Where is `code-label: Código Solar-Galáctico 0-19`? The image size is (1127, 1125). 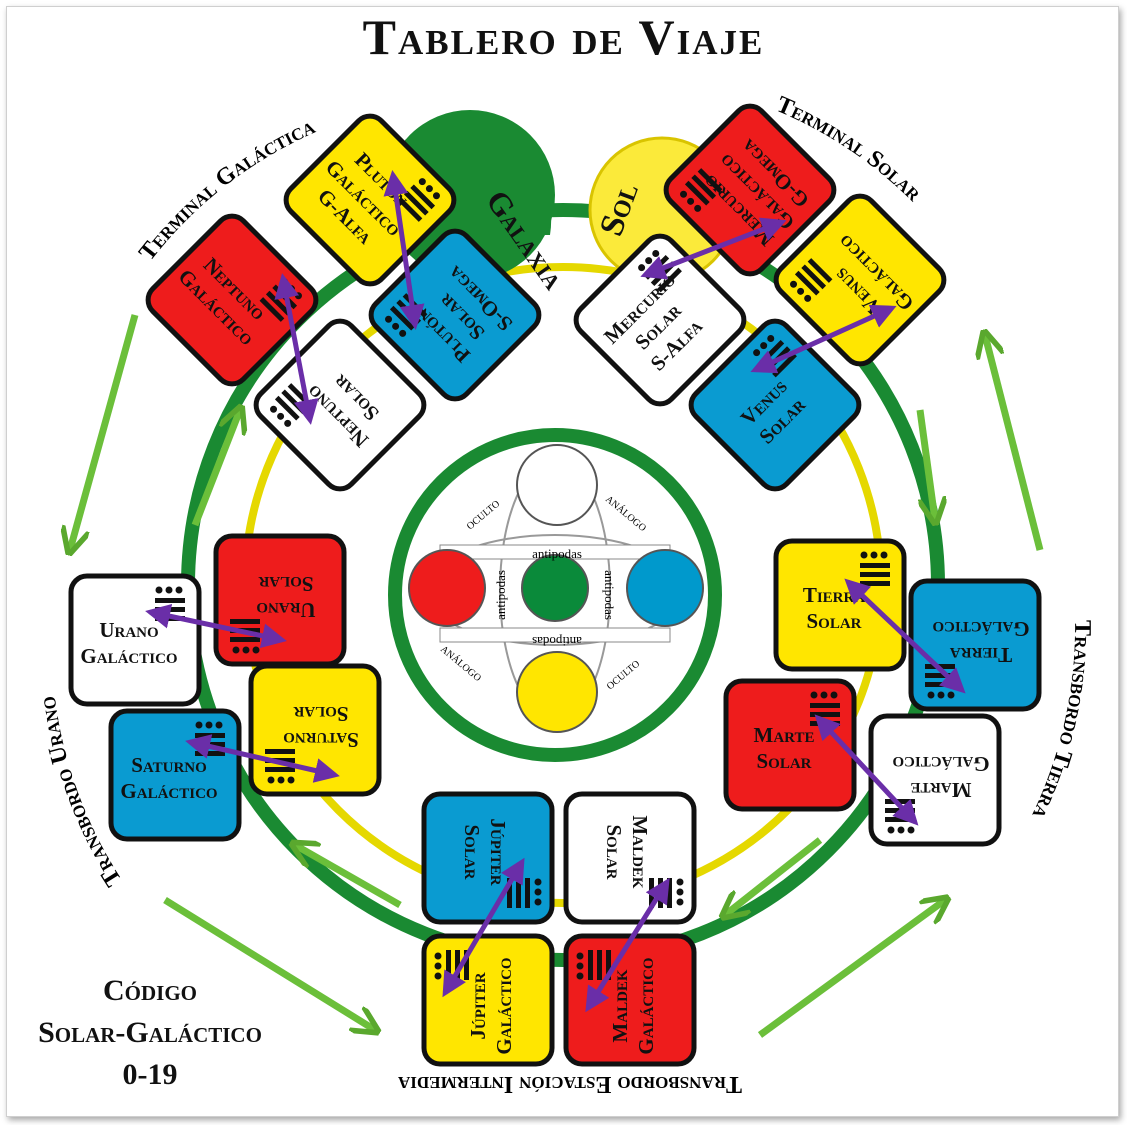 code-label: Código Solar-Galáctico 0-19 is located at coordinates (150, 1033).